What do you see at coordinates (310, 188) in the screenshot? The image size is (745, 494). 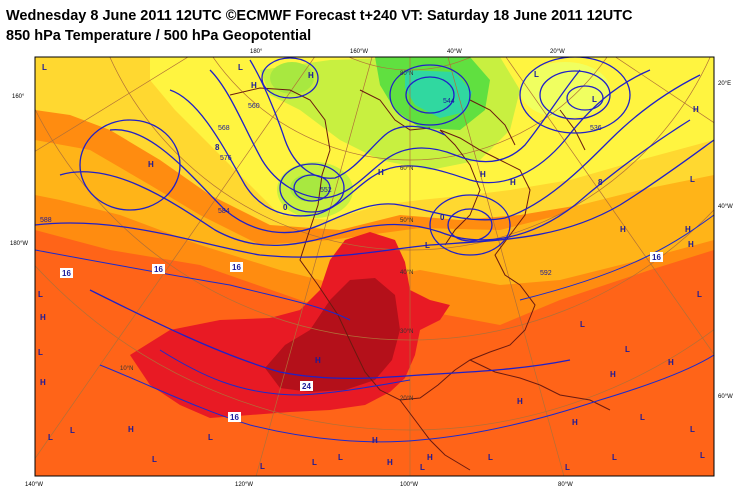 I see `cold-pocket-west-core` at bounding box center [310, 188].